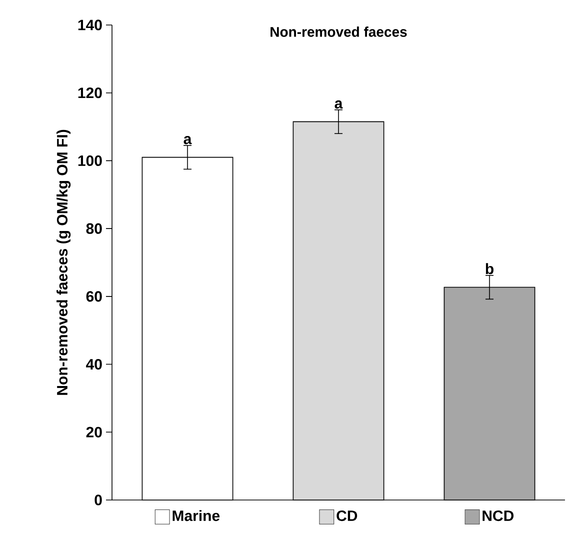 Image resolution: width=577 pixels, height=541 pixels. Describe the element at coordinates (347, 516) in the screenshot. I see `x-tick-label: CD` at that location.